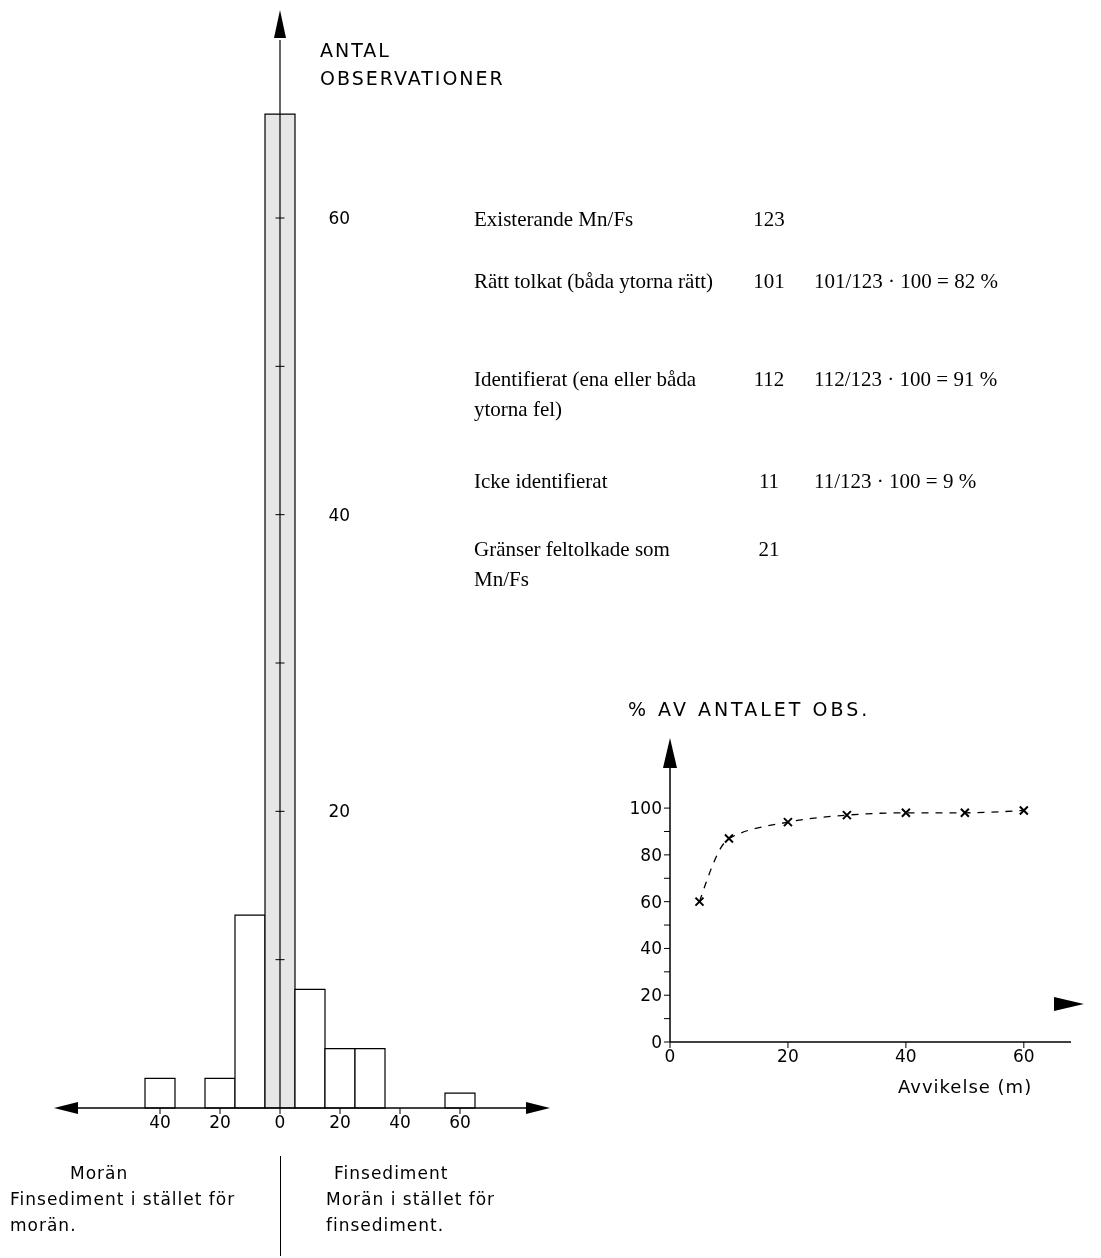 The height and width of the screenshot is (1258, 1101). I want to click on y-tick-label: 100, so click(645, 808).